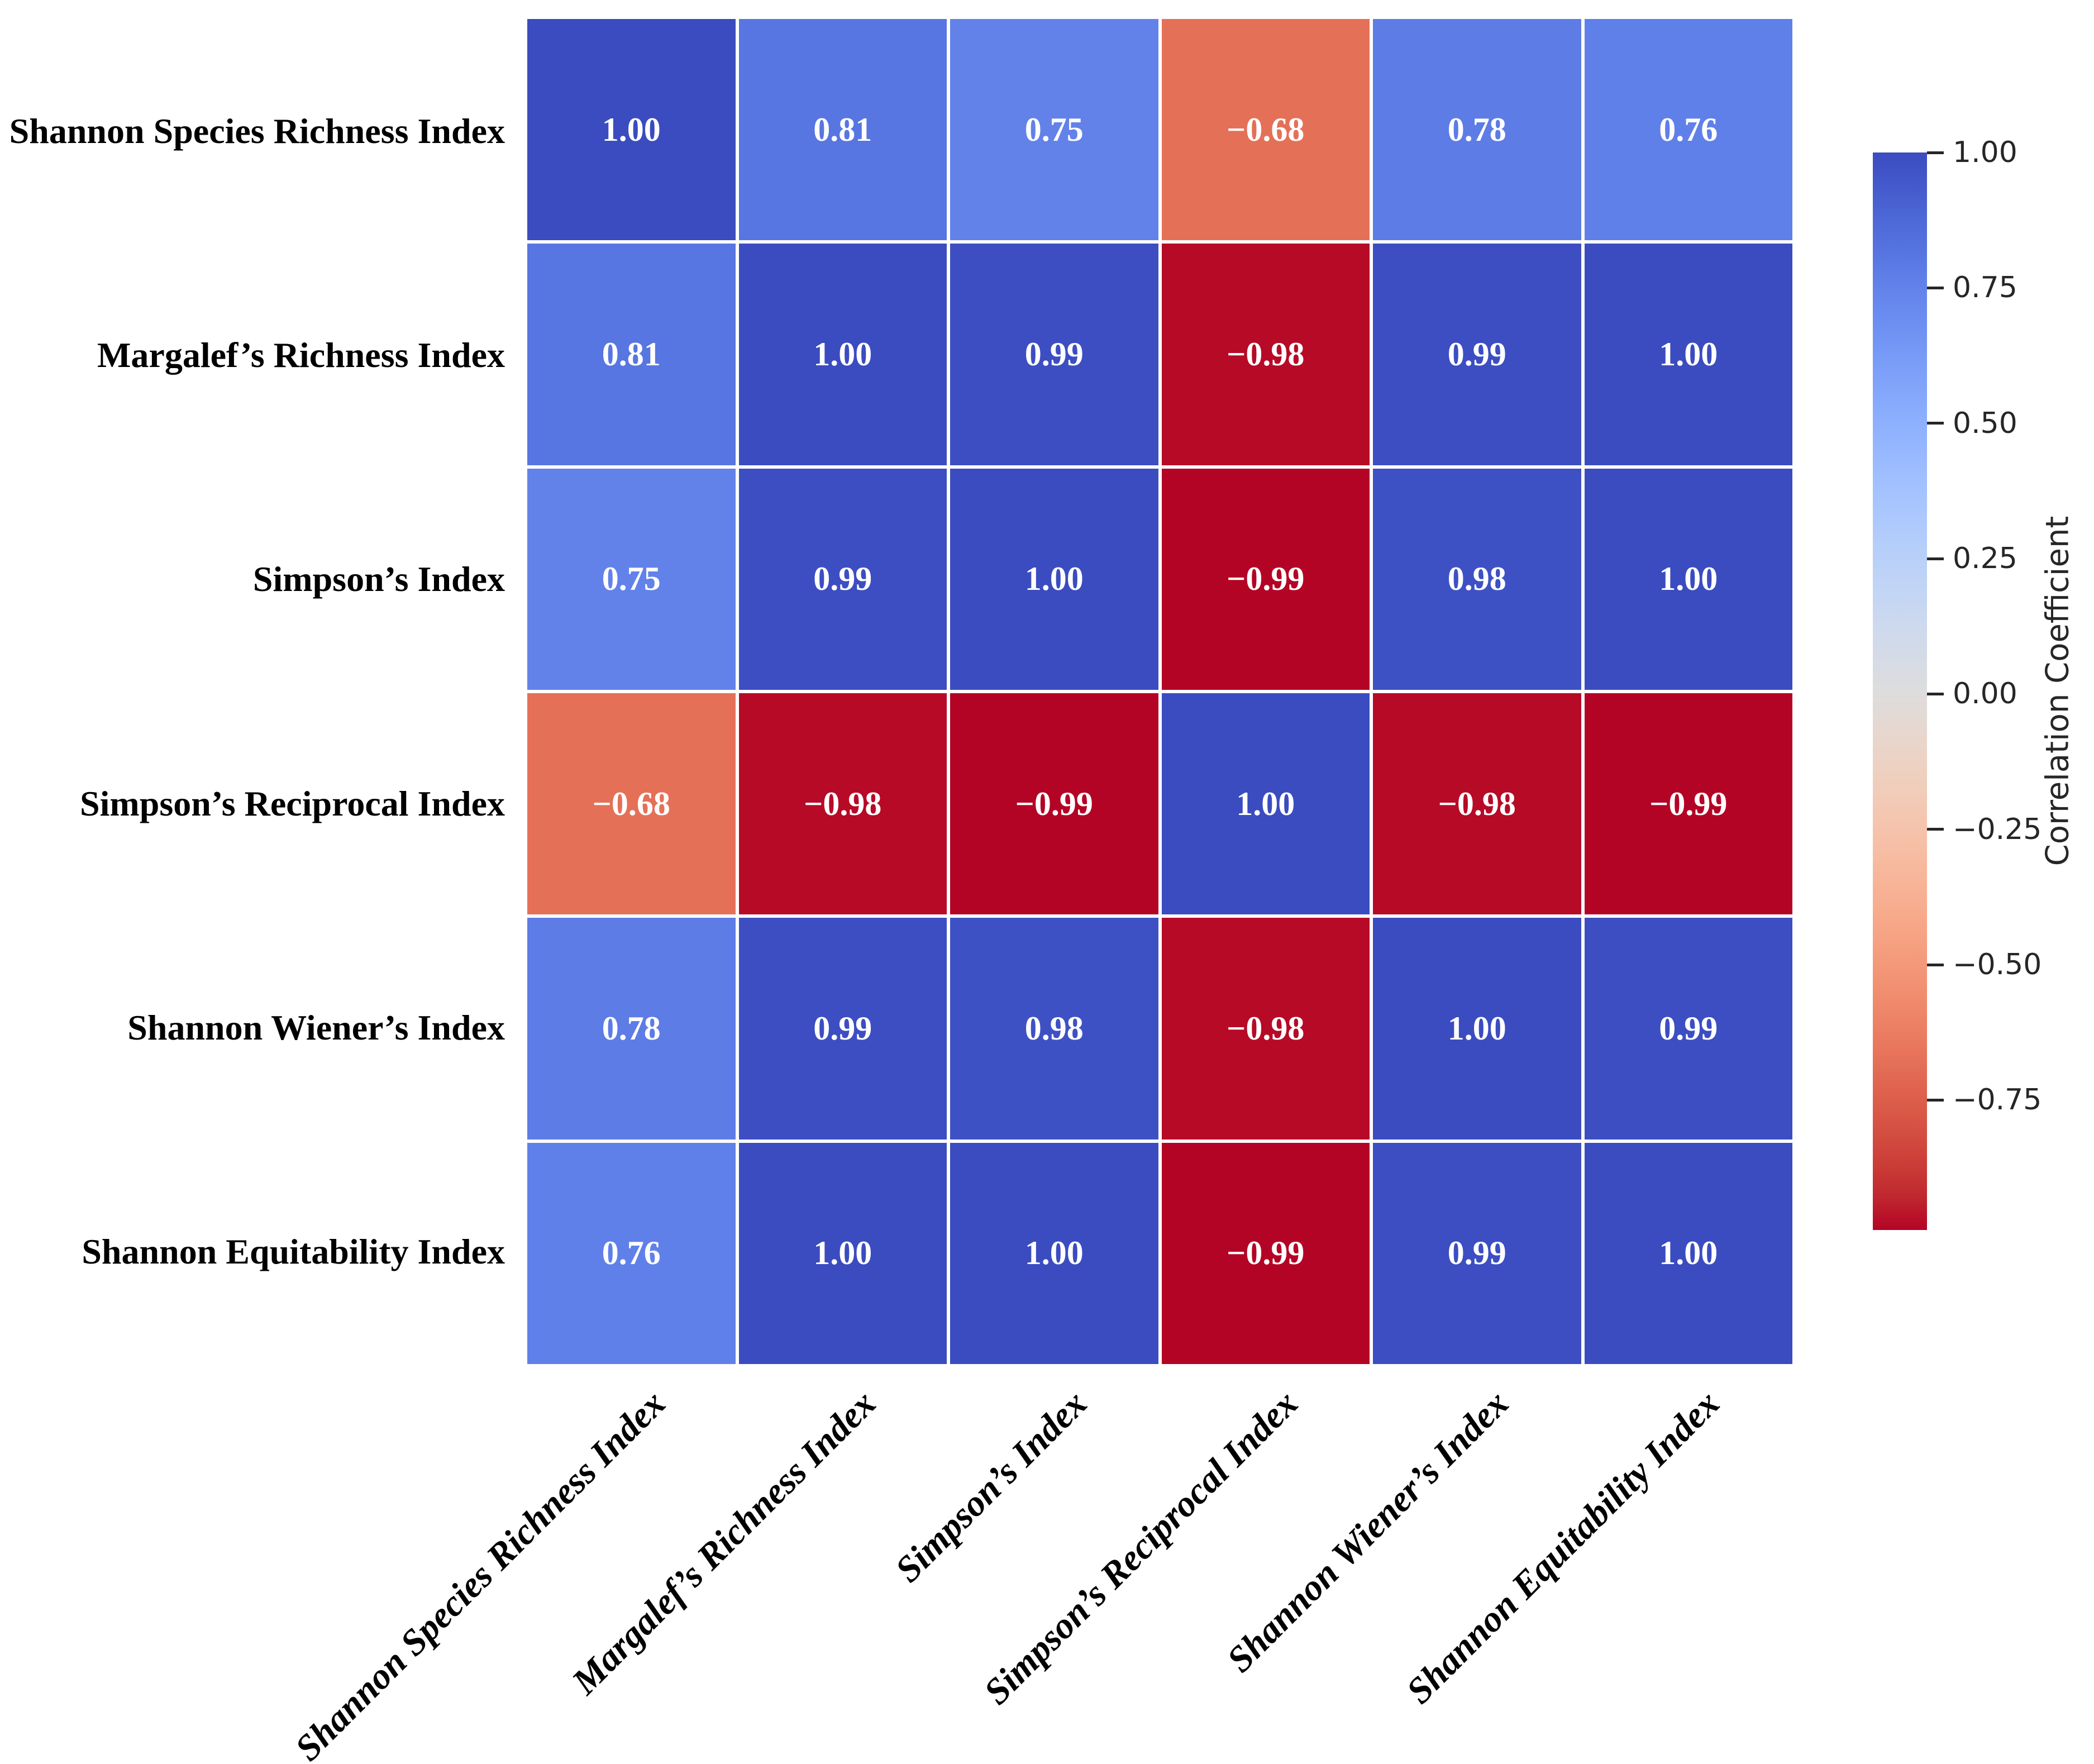 The image size is (2094, 1764). Describe the element at coordinates (1985, 558) in the screenshot. I see `colorbar-tick-label: 0.25` at that location.